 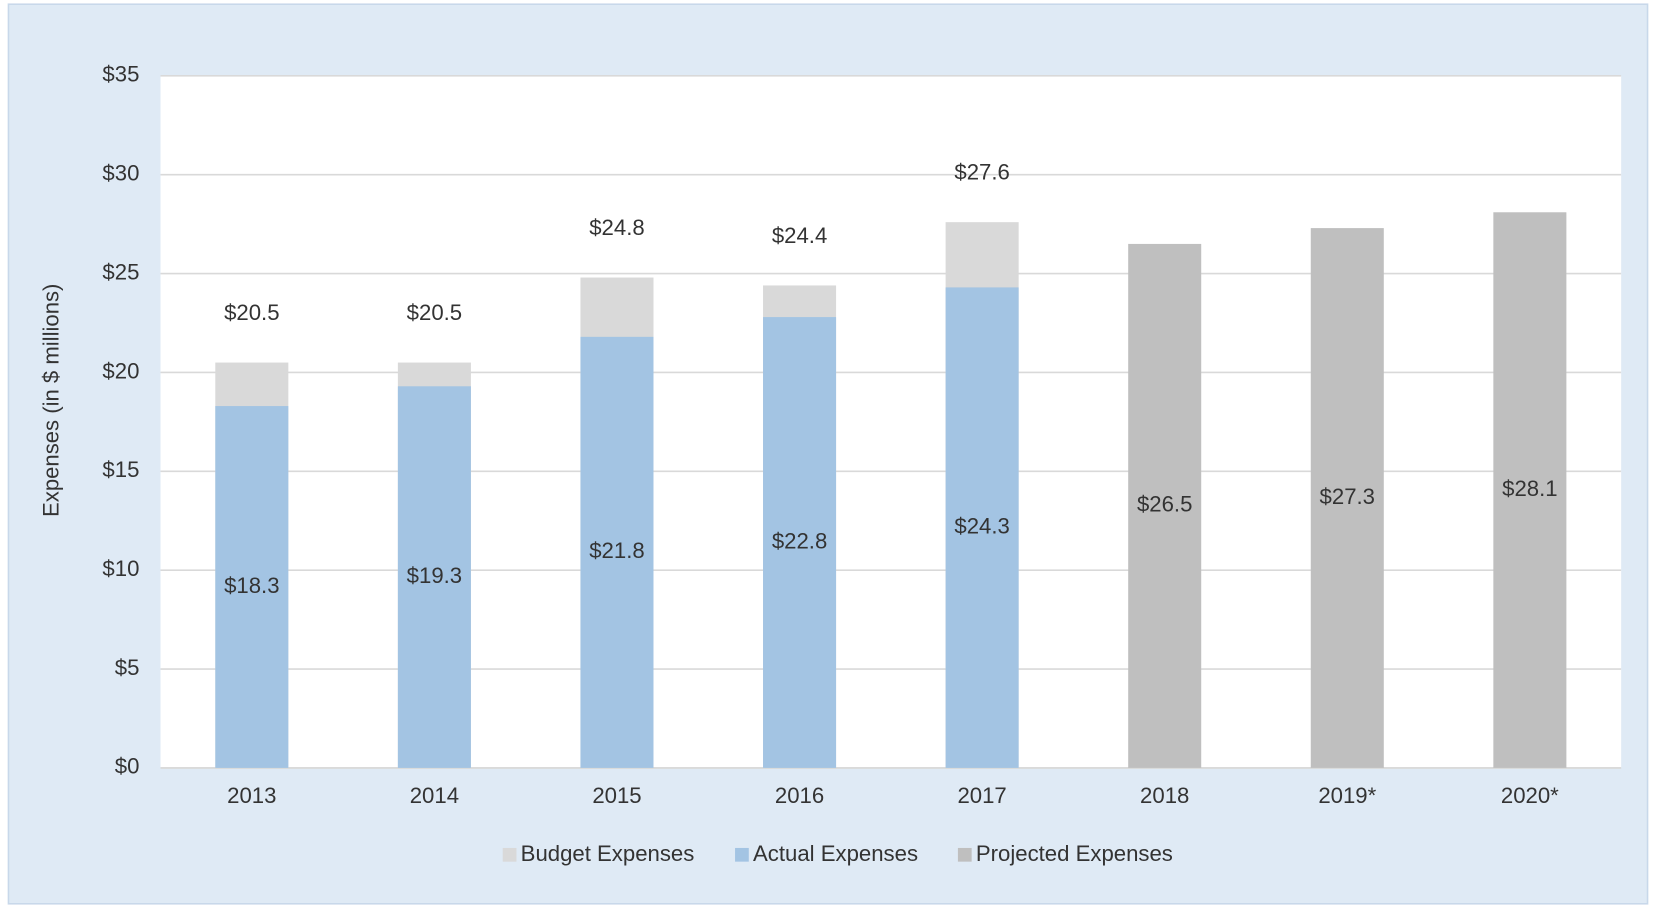 What do you see at coordinates (434, 795) in the screenshot?
I see `x-tick-label: 2014` at bounding box center [434, 795].